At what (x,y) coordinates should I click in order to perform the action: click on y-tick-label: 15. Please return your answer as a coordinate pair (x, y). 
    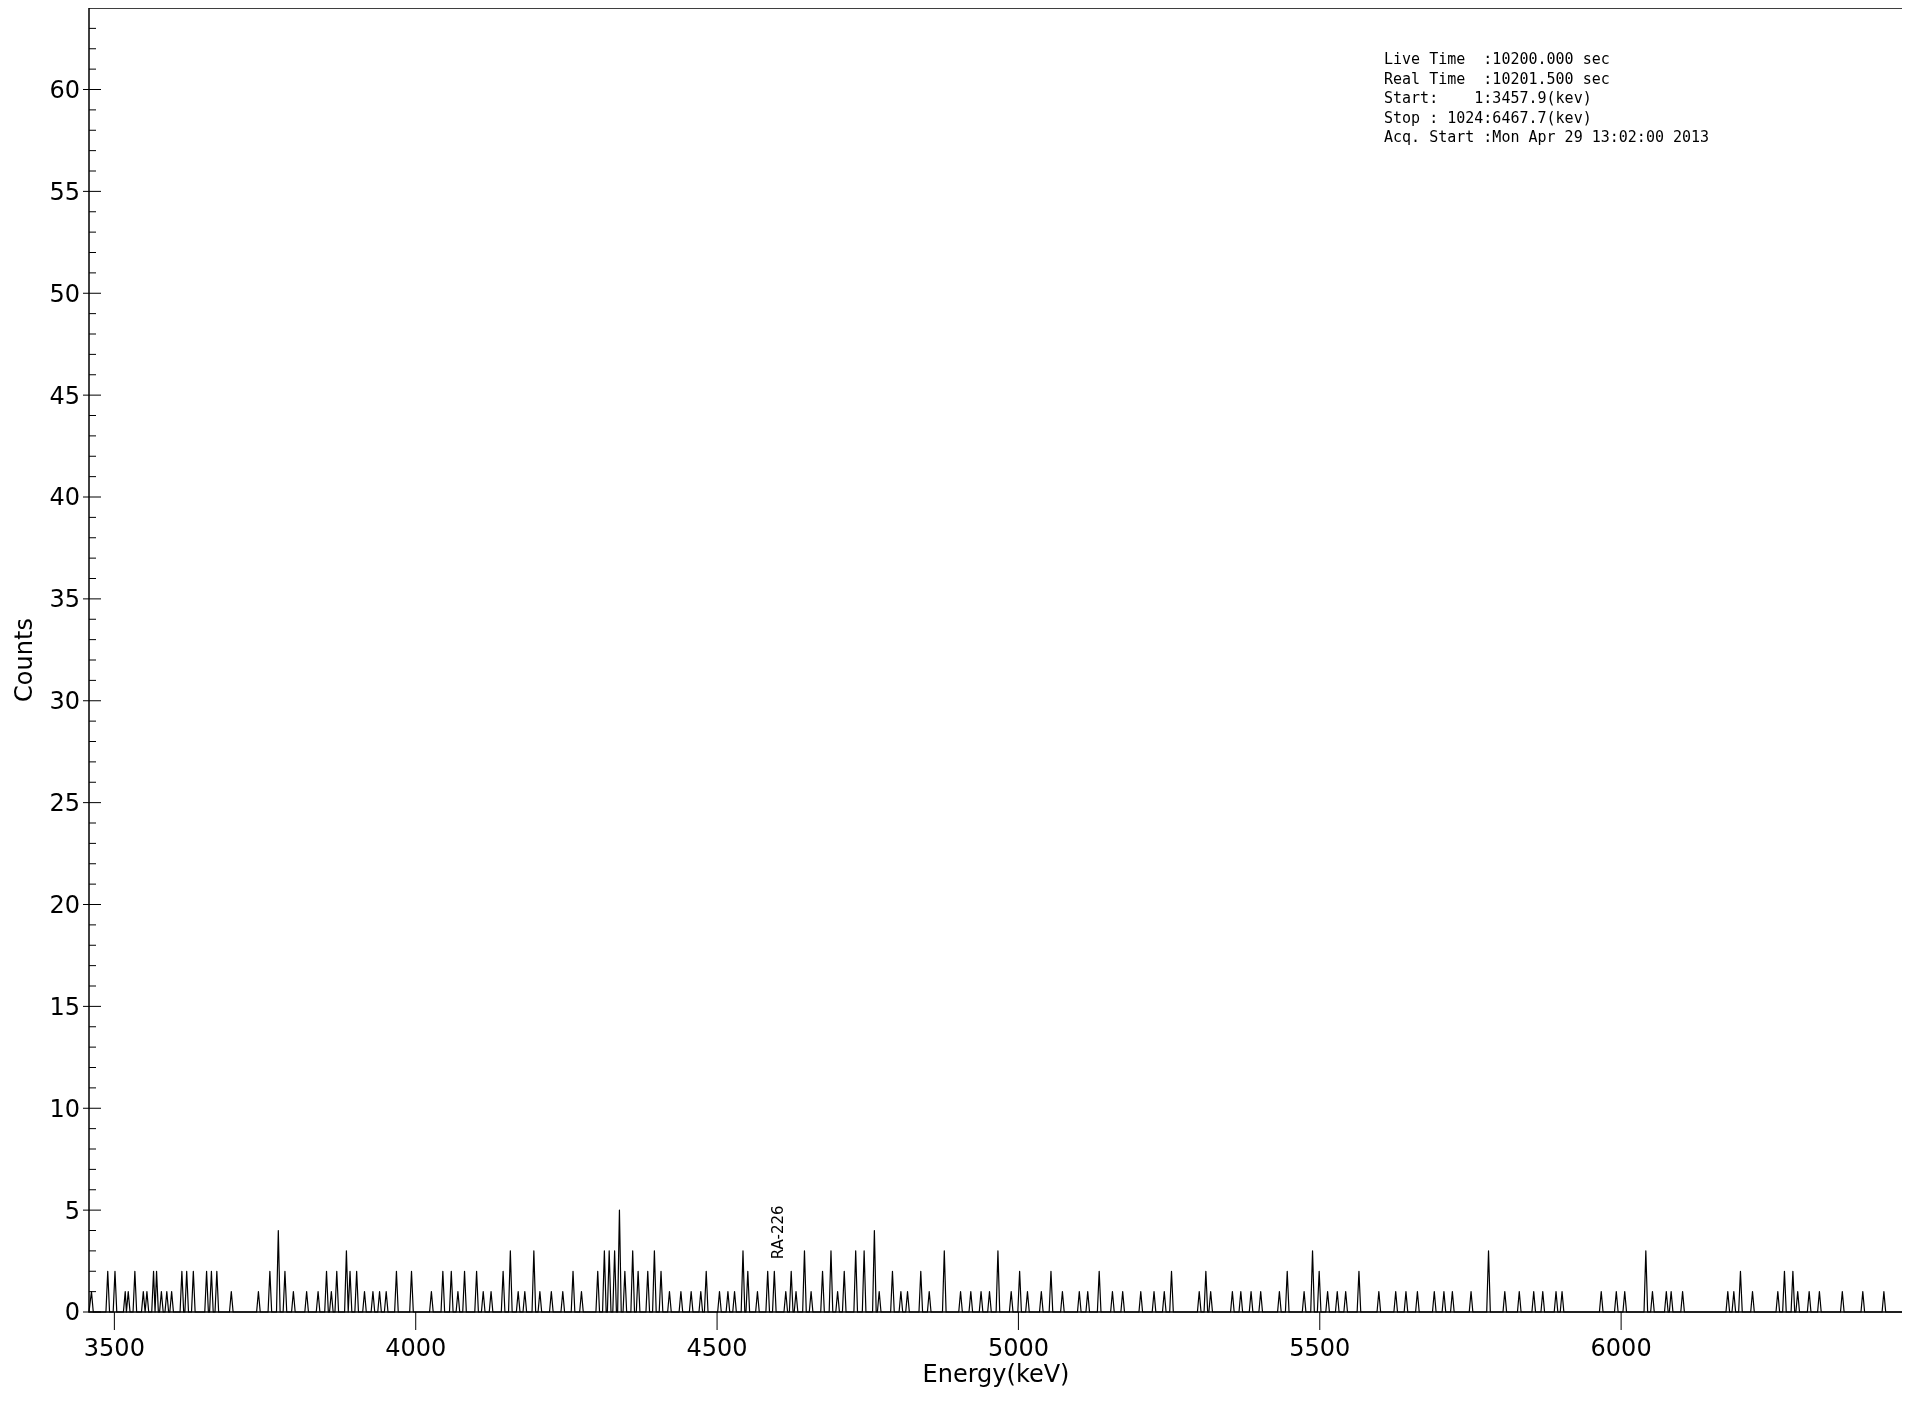
    Looking at the image, I should click on (64, 1006).